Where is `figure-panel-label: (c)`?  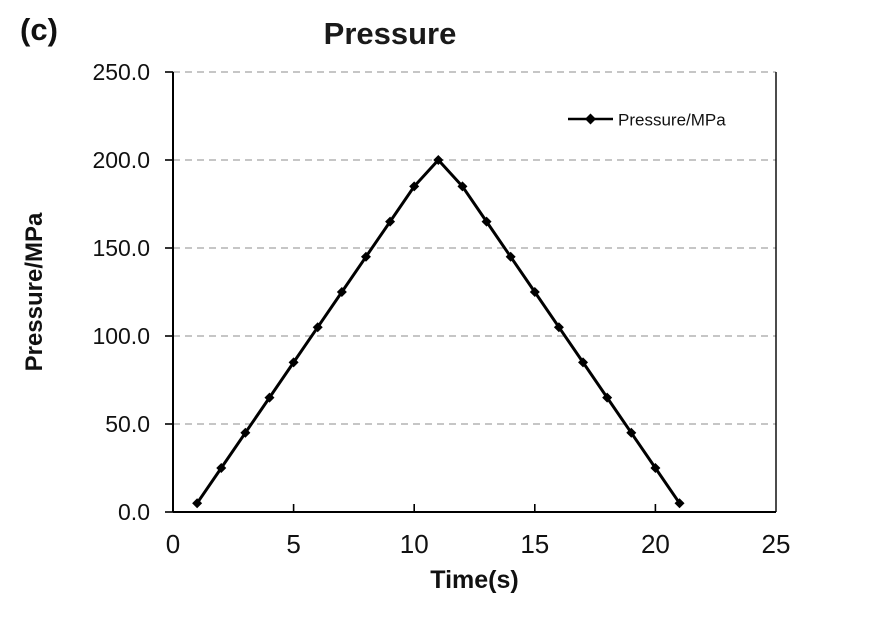 figure-panel-label: (c) is located at coordinates (39, 29).